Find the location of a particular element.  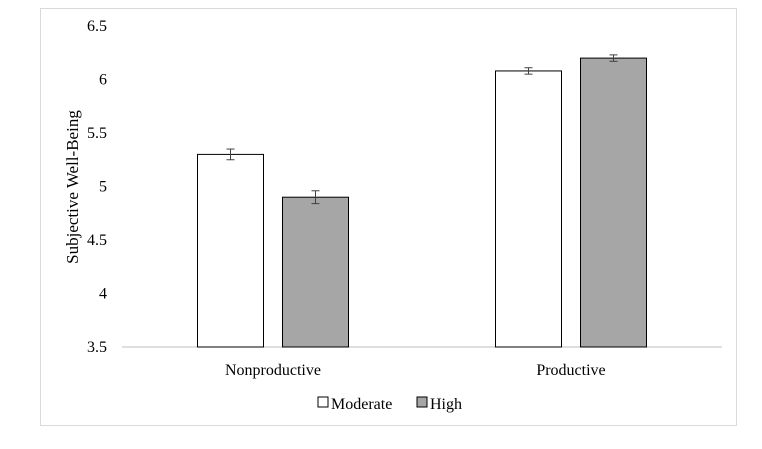

bar-moderate-productive is located at coordinates (528, 209).